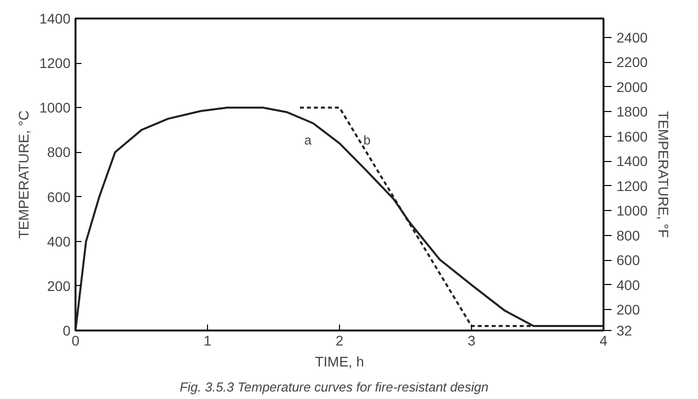 The width and height of the screenshot is (698, 399). What do you see at coordinates (628, 284) in the screenshot?
I see `y2-tick-label: 400` at bounding box center [628, 284].